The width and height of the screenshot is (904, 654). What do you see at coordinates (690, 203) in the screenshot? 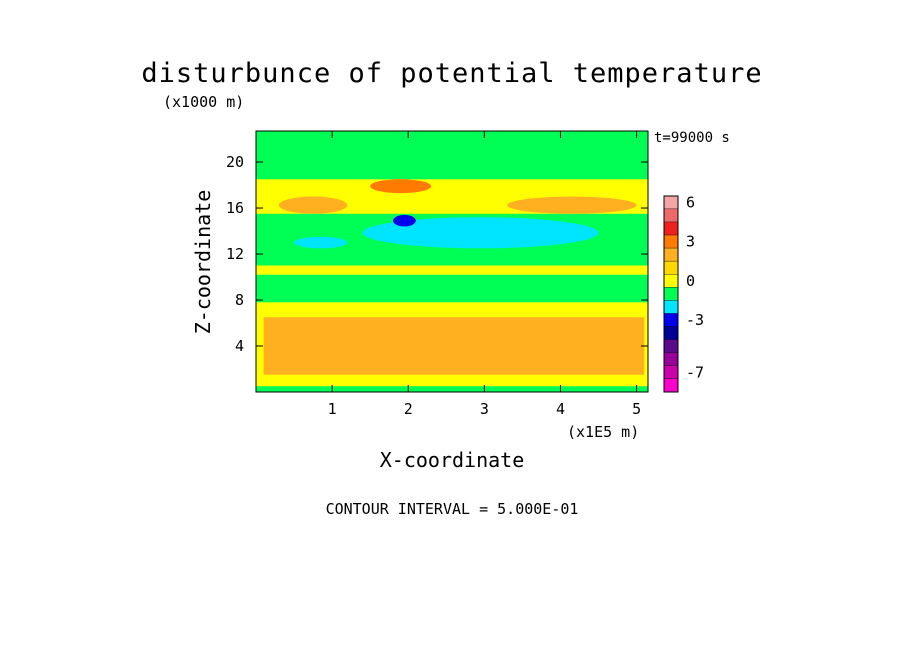
I see `colorbar-tick-label: 6` at bounding box center [690, 203].